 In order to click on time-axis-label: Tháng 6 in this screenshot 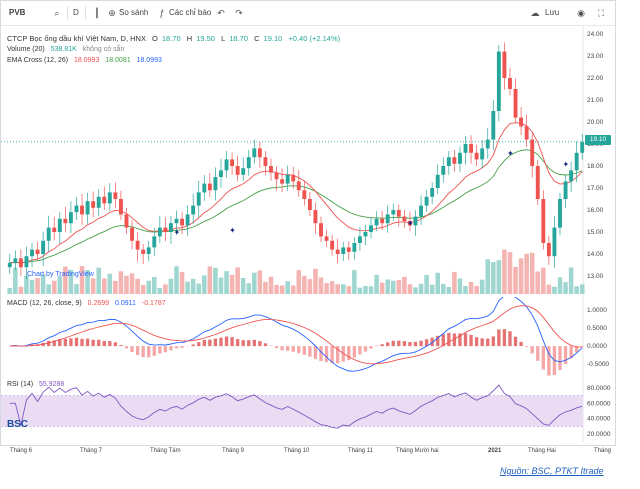, I will do `click(21, 451)`.